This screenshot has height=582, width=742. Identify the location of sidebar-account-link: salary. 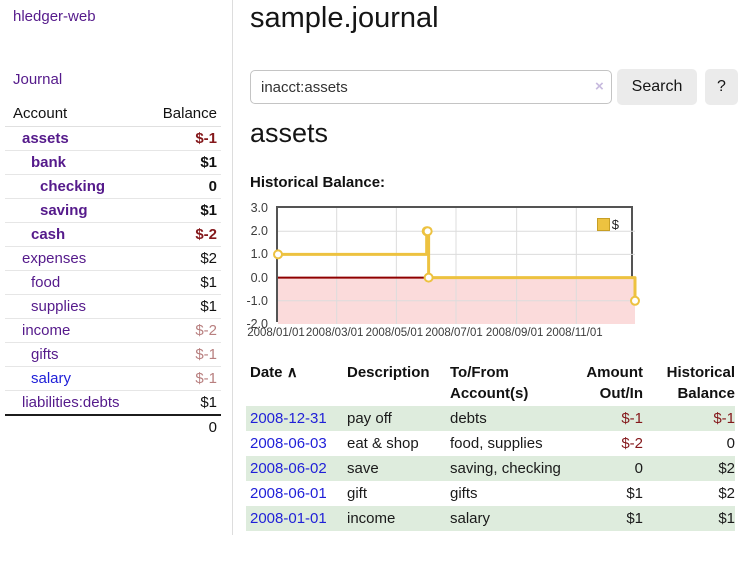
(51, 378).